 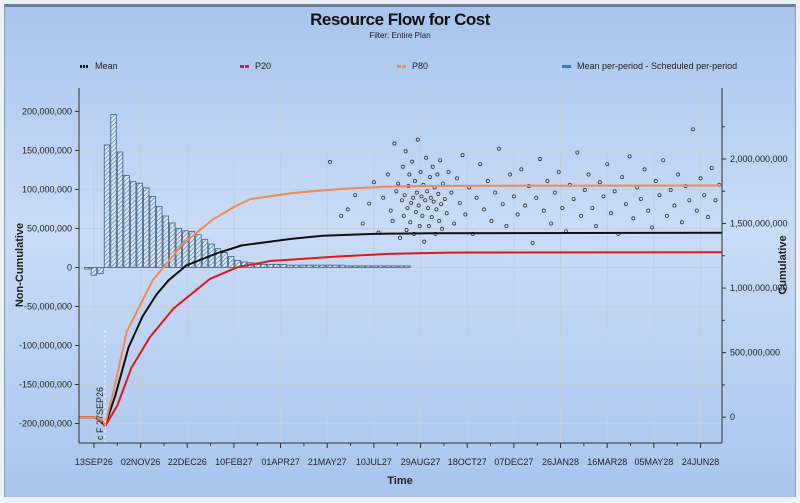 What do you see at coordinates (244, 66) in the screenshot?
I see `legend-swatch-p20` at bounding box center [244, 66].